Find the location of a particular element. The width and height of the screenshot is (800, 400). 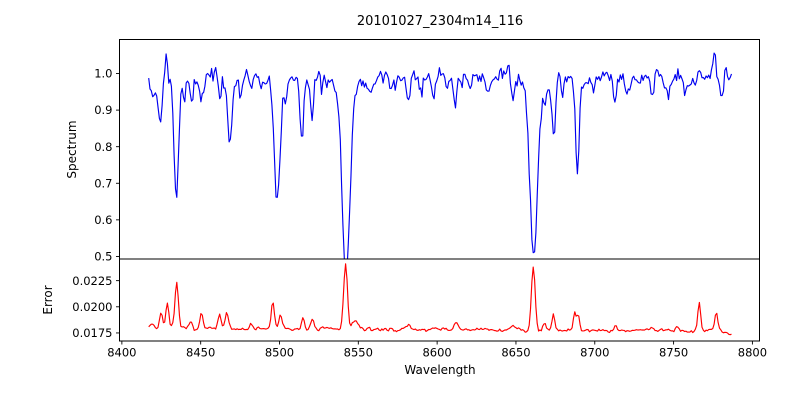

spectrum-y-axis-label: Spectrum is located at coordinates (72, 149).